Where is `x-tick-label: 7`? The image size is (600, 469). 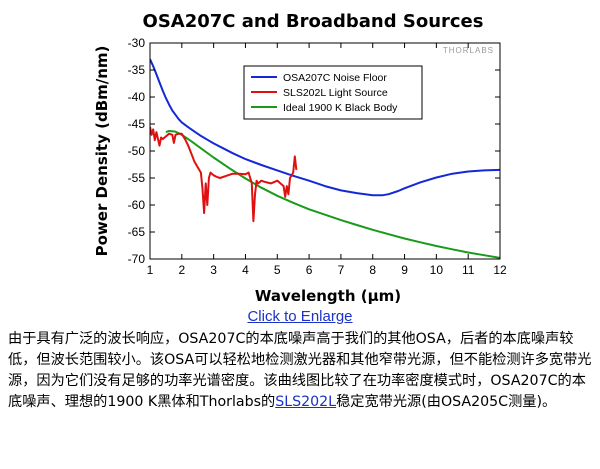 x-tick-label: 7 is located at coordinates (341, 270).